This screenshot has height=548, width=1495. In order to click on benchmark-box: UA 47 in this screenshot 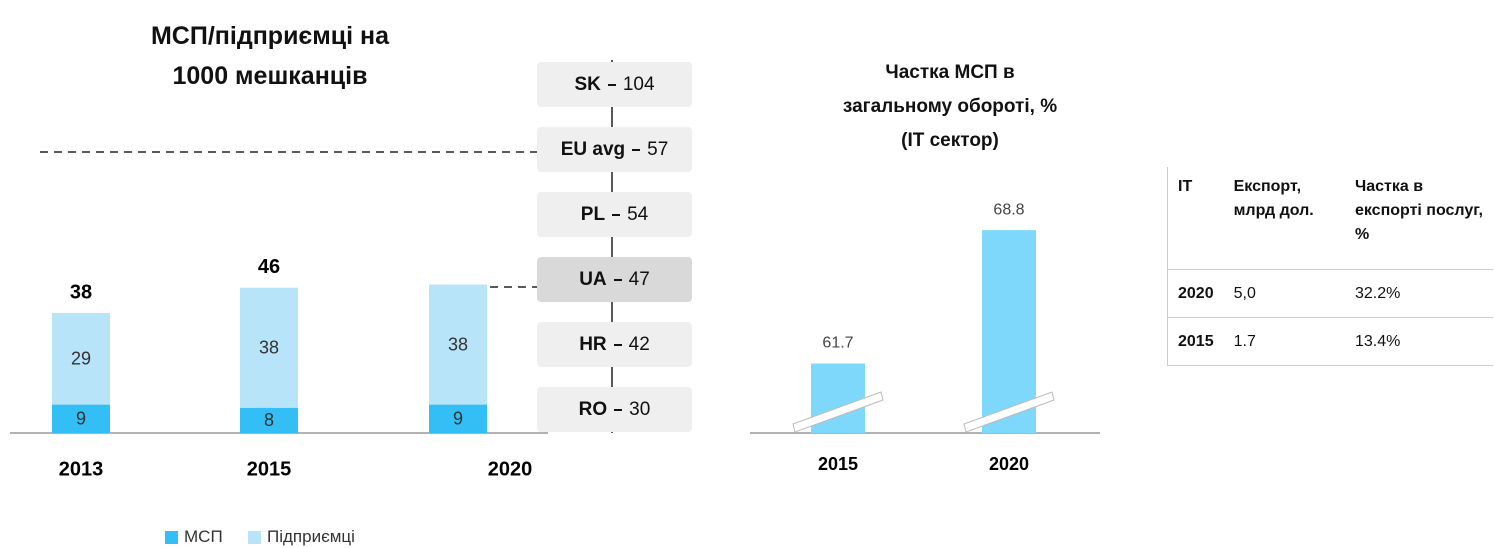, I will do `click(614, 279)`.